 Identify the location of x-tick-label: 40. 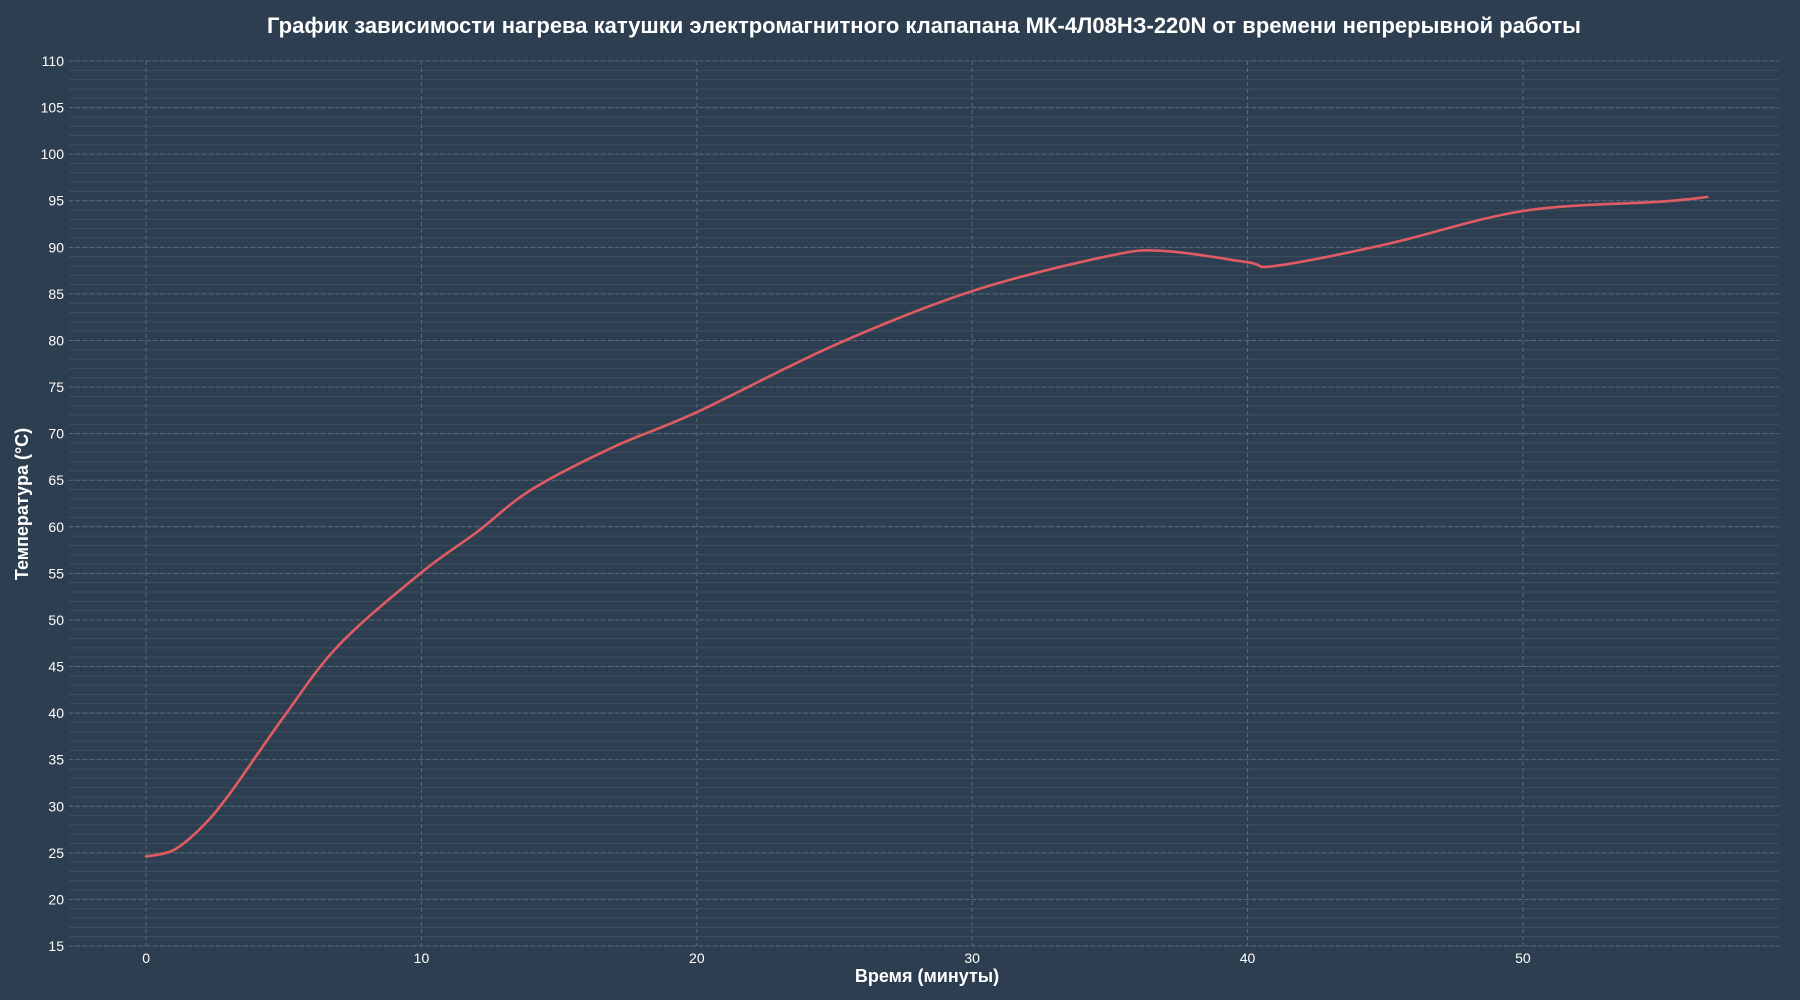
(1248, 958).